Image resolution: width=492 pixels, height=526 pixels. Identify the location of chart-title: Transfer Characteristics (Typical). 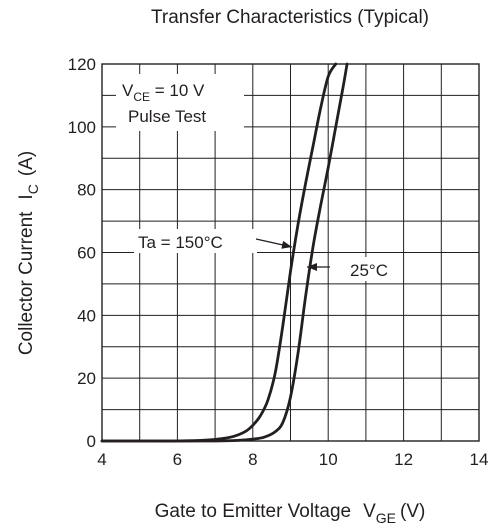
(290, 17).